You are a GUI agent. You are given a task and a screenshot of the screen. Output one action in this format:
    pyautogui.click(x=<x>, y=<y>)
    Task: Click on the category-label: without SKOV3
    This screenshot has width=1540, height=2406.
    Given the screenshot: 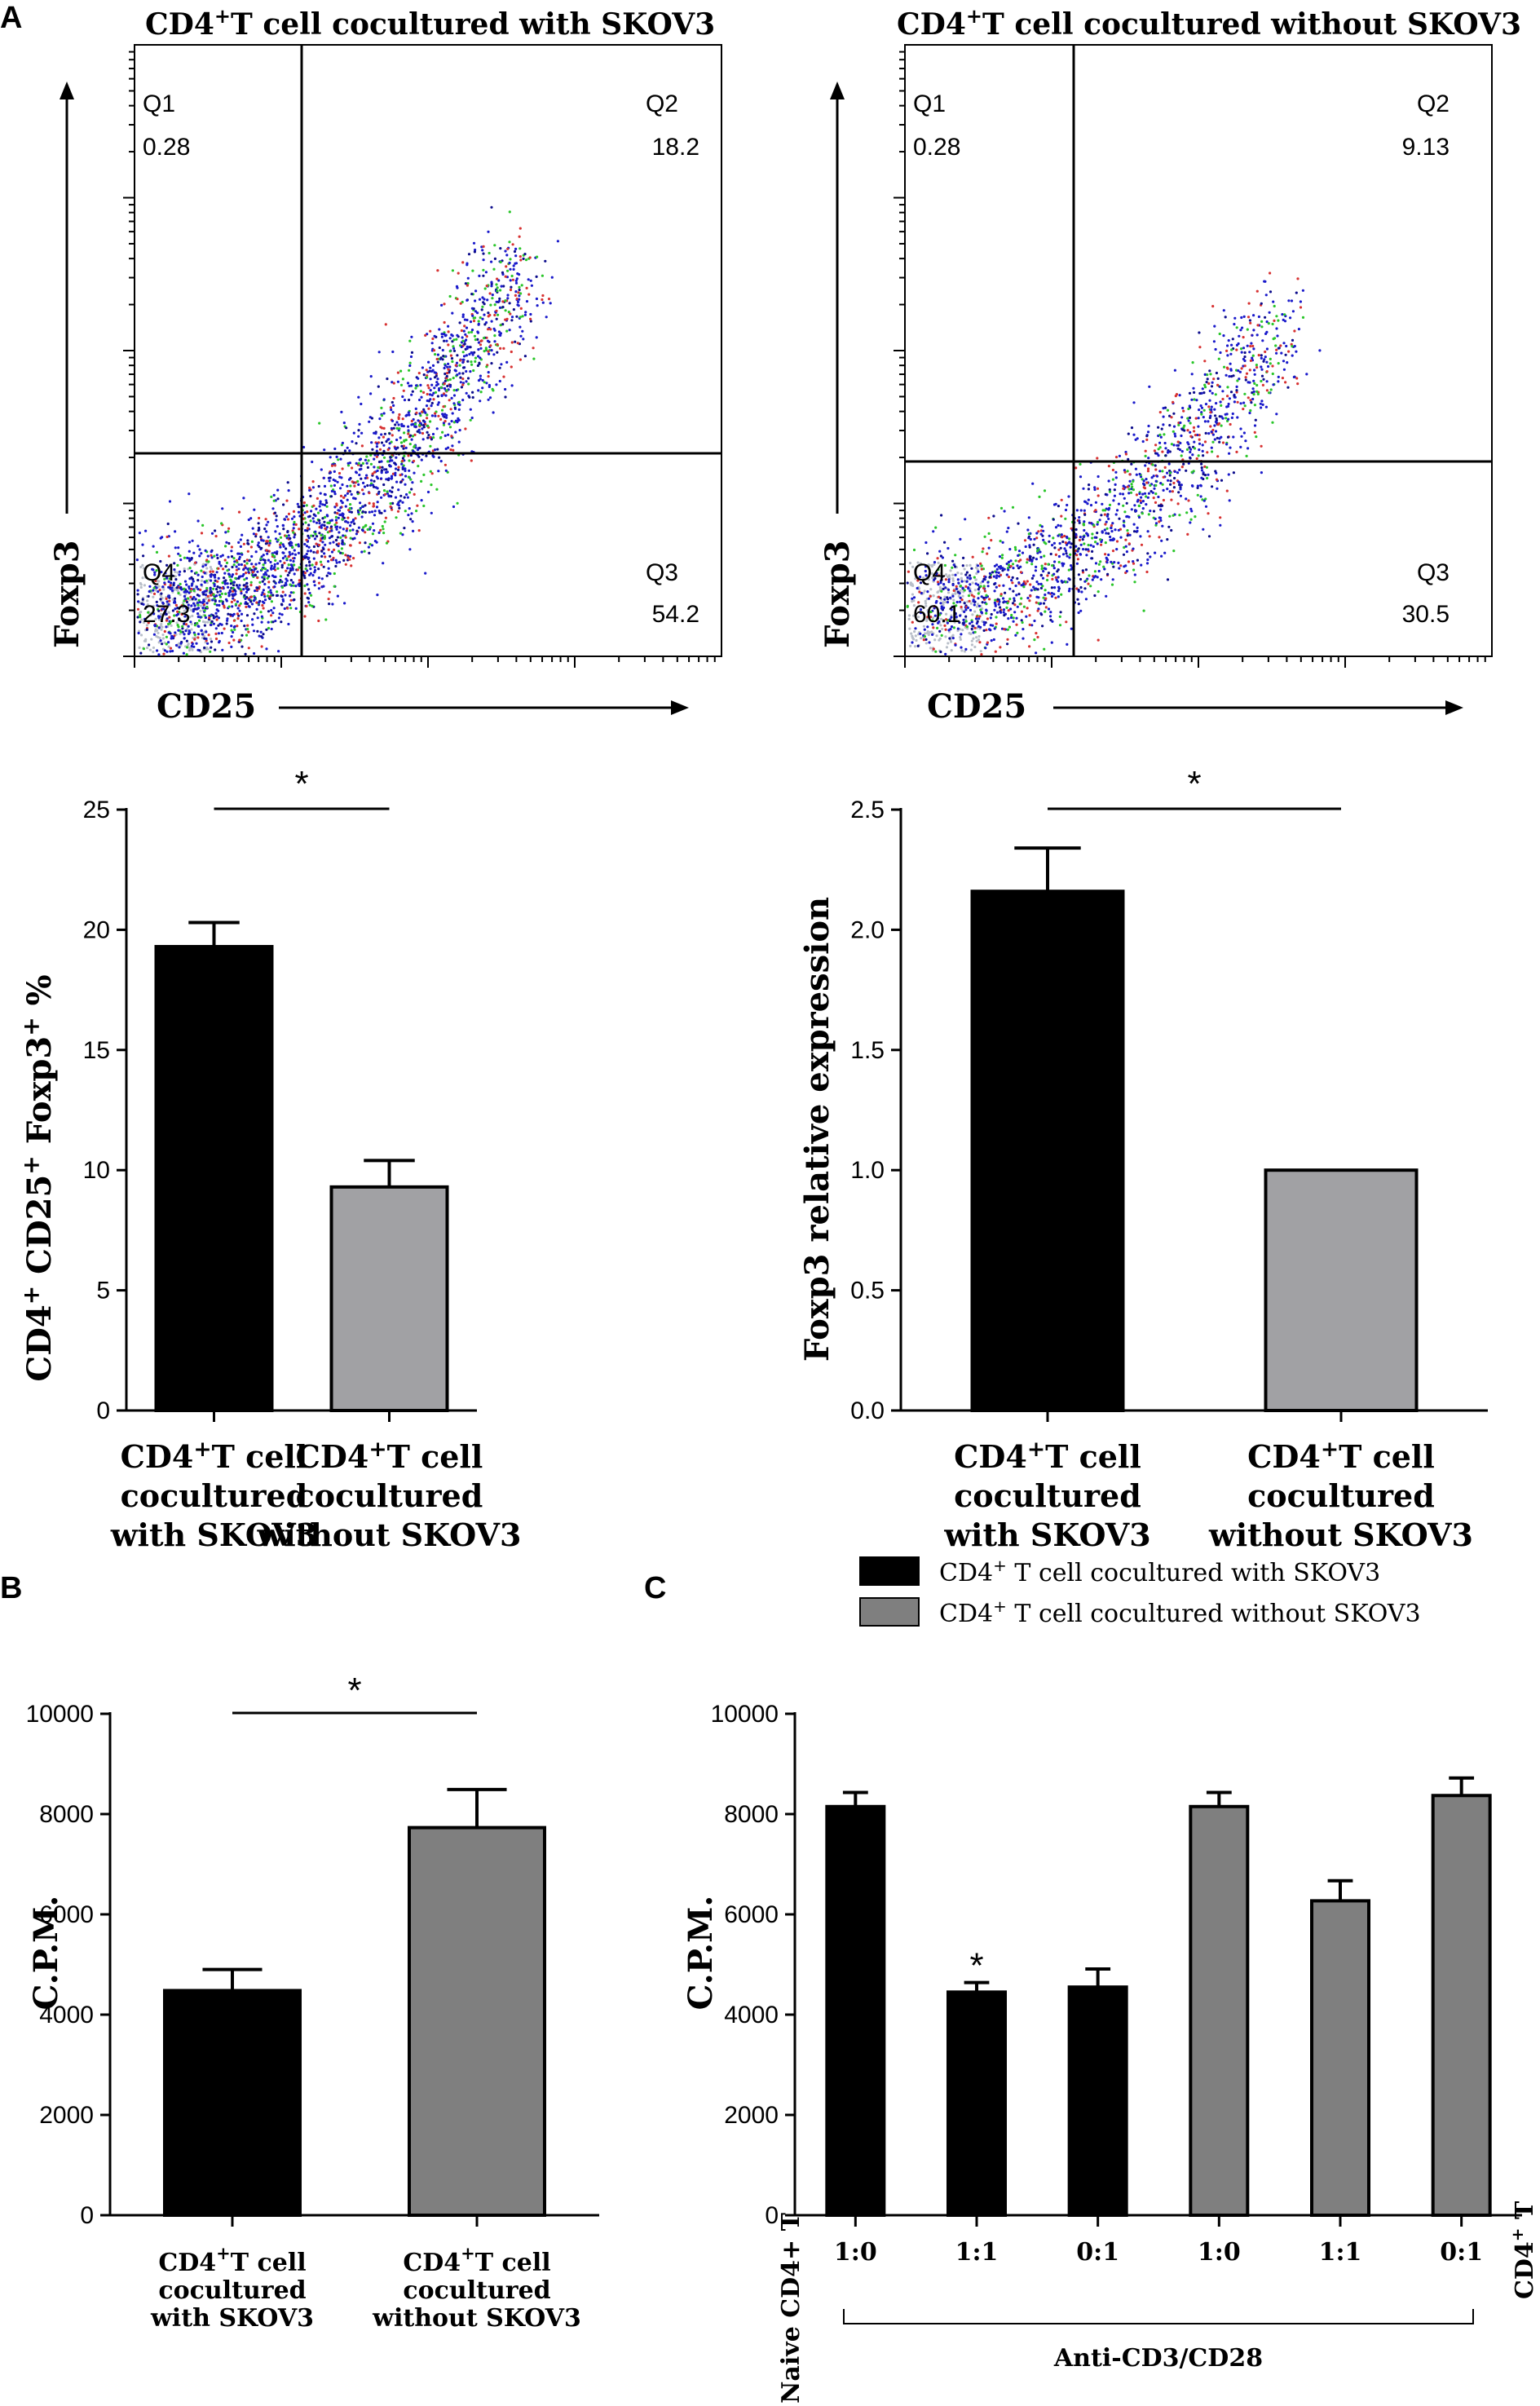 What is the action you would take?
    pyautogui.click(x=1340, y=1534)
    